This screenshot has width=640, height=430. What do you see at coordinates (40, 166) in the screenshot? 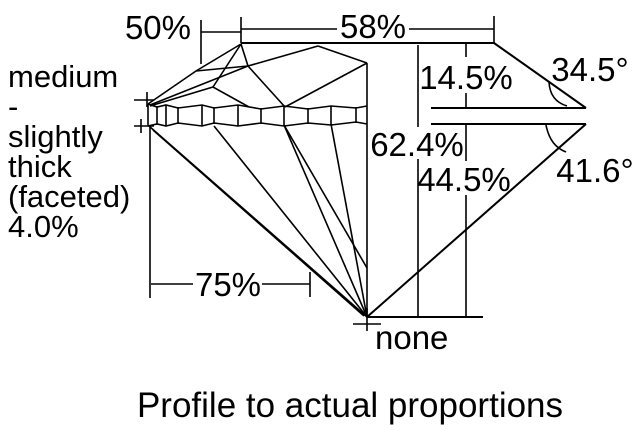
I see `girdle-description-line: thick` at bounding box center [40, 166].